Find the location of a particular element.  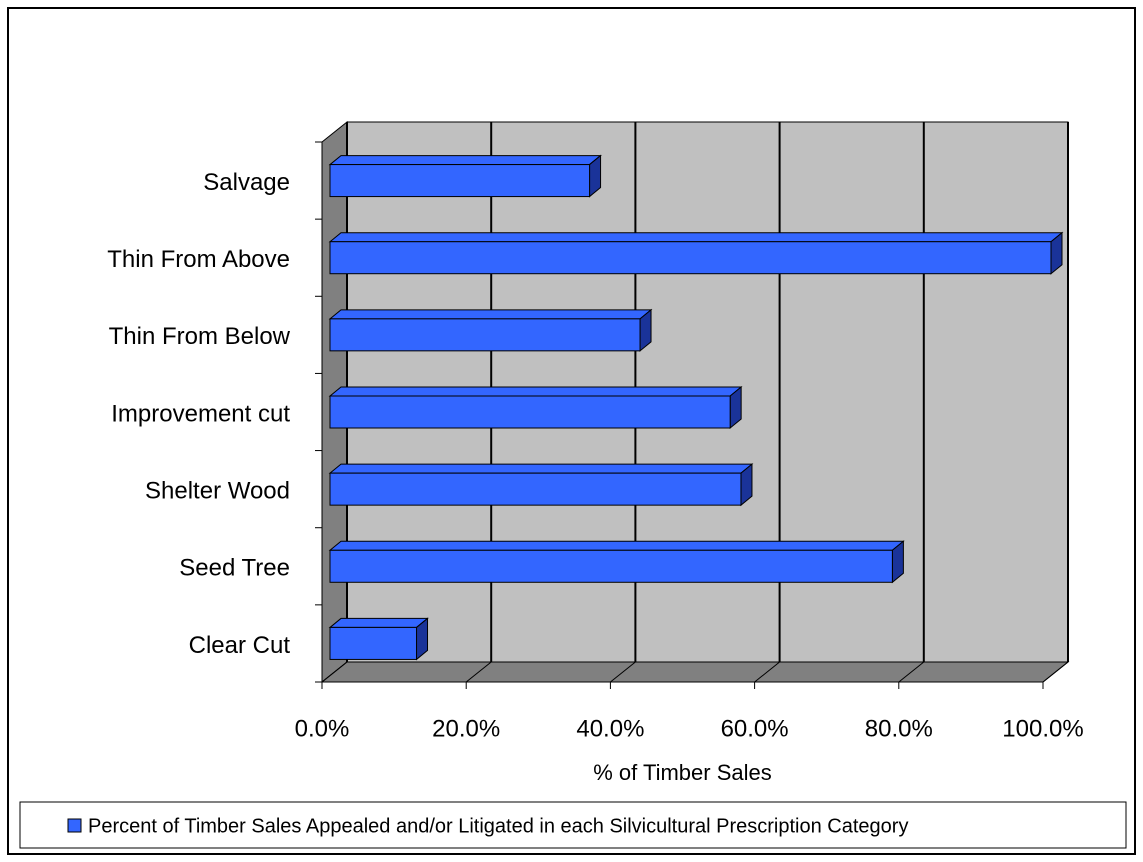

legend-box is located at coordinates (573, 825).